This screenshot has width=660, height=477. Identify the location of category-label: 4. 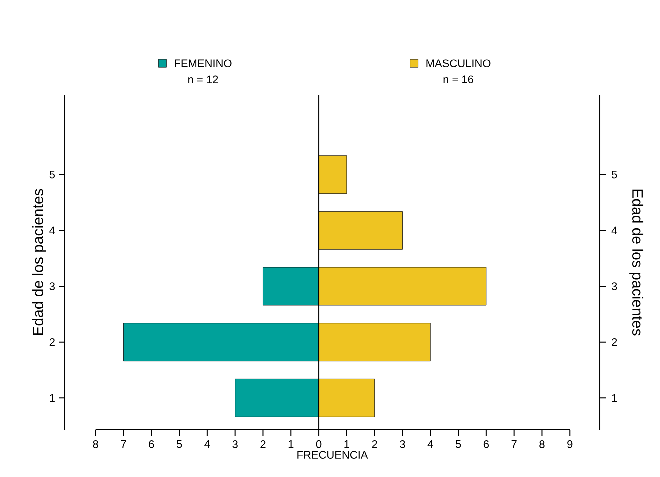
(615, 230).